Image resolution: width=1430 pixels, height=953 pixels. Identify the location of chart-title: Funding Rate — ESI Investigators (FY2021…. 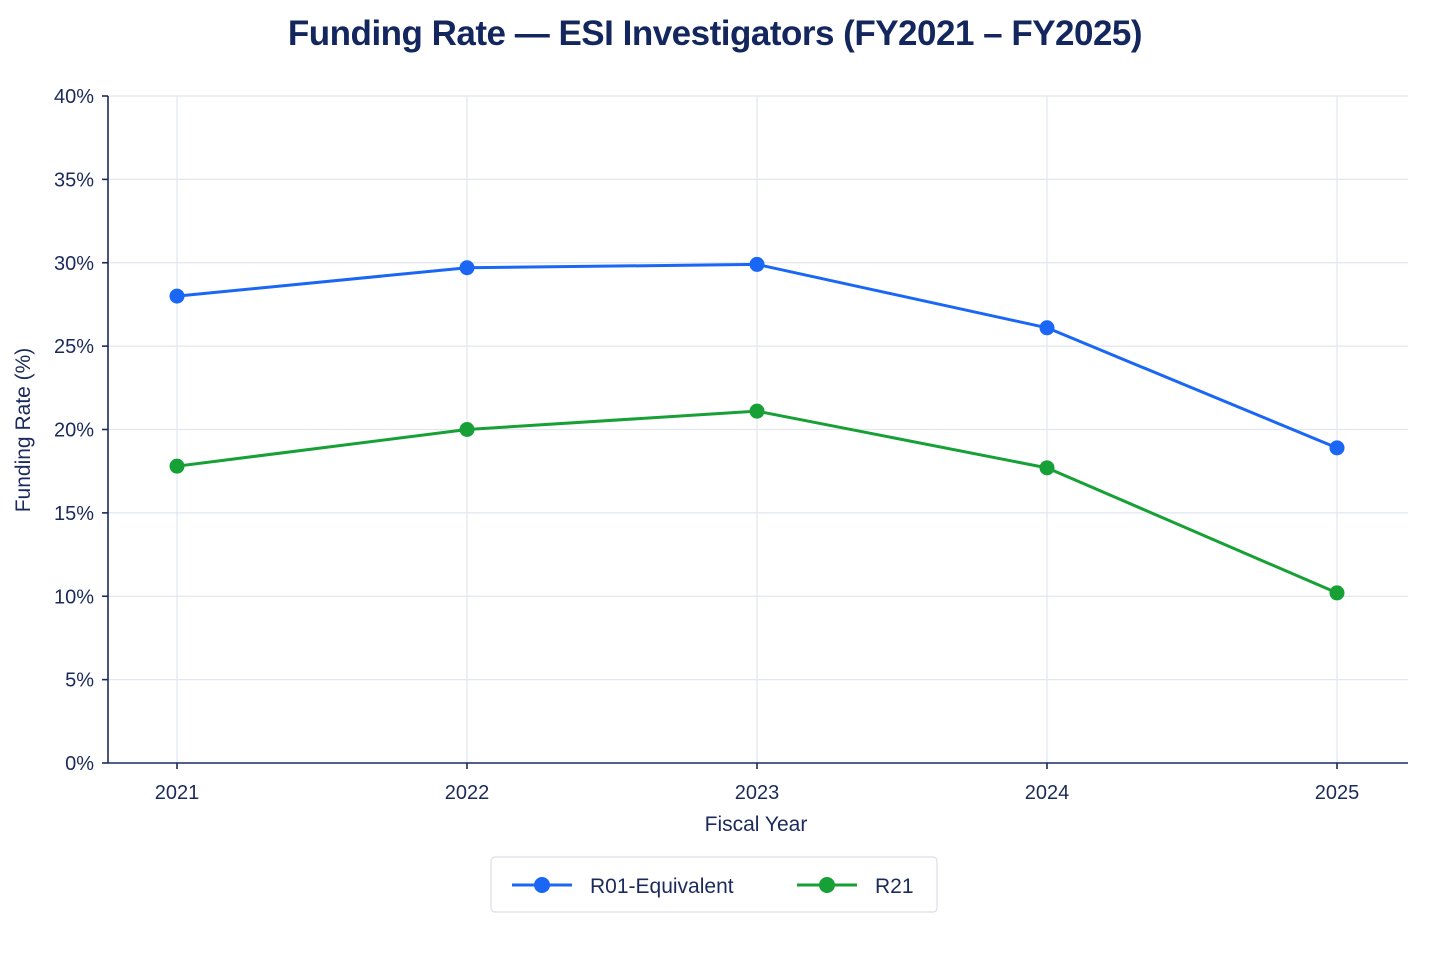
(715, 33).